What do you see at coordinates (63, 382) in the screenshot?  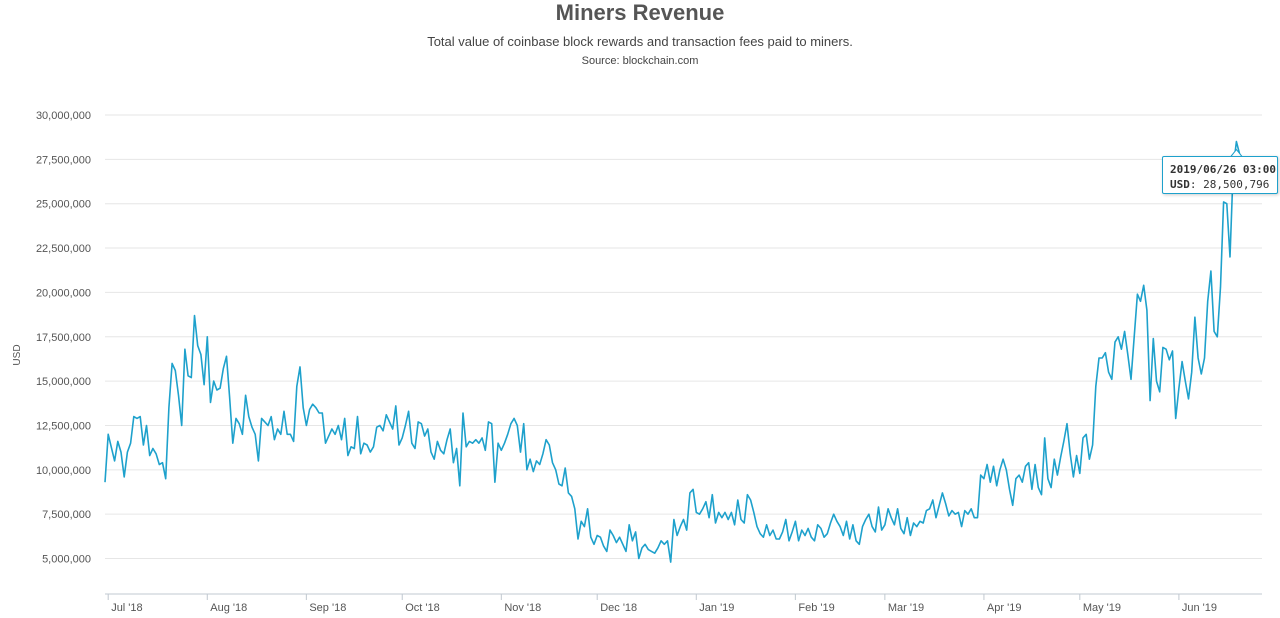 I see `y-tick-label: 15,000,000` at bounding box center [63, 382].